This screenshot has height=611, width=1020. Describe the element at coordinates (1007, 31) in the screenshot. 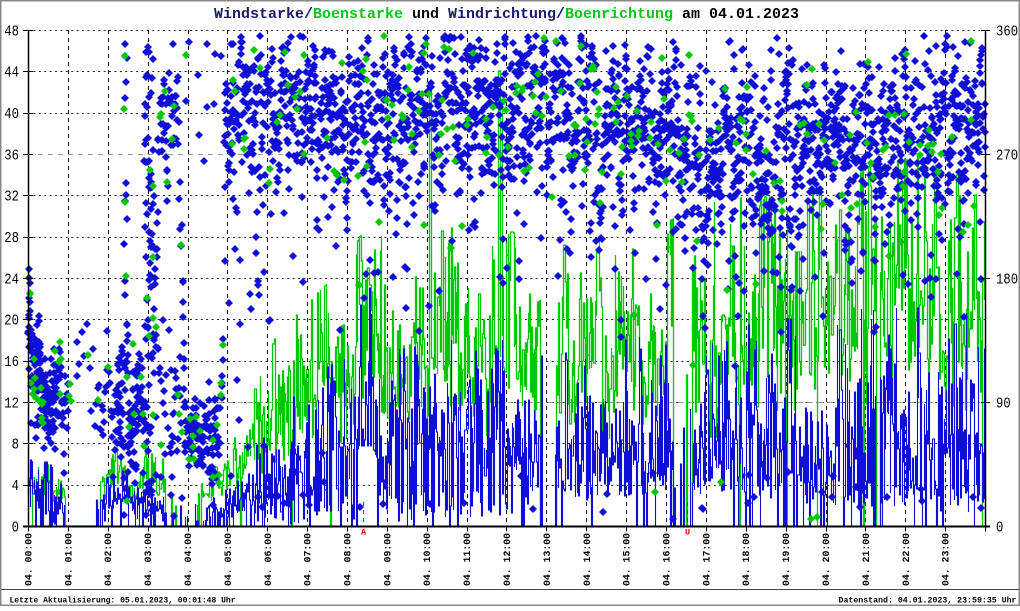

I see `svg-text: 360` at that location.